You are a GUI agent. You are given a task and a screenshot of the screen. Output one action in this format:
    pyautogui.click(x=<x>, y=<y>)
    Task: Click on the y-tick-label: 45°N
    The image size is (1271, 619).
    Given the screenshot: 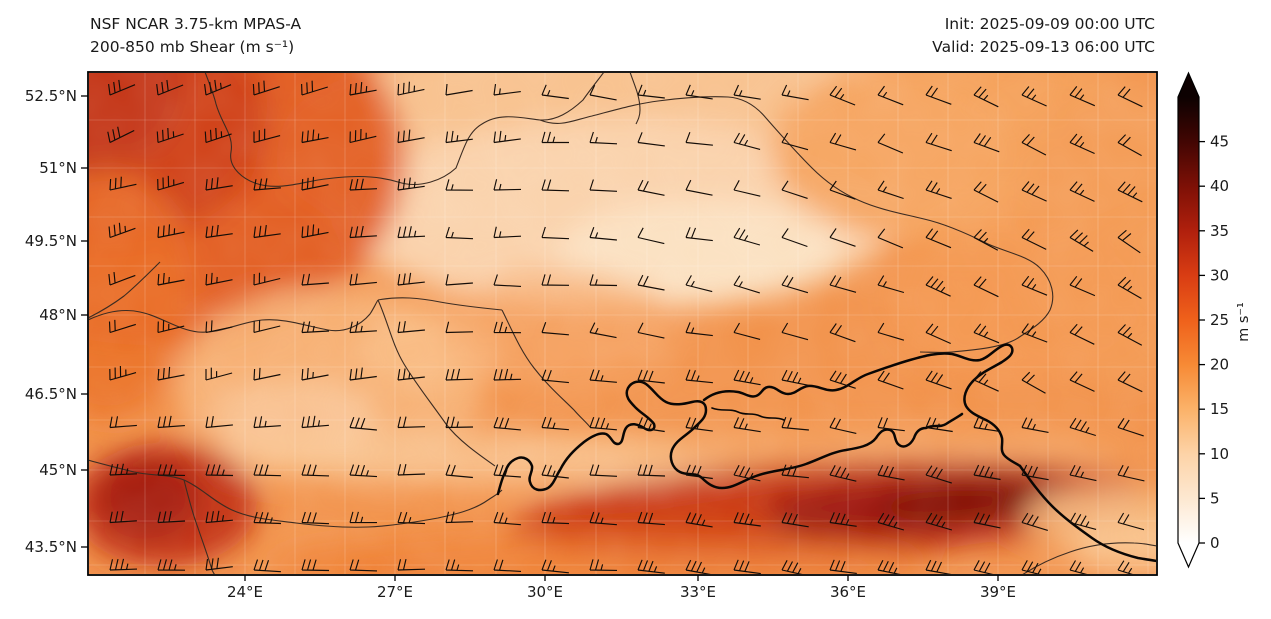 What is the action you would take?
    pyautogui.click(x=58, y=470)
    